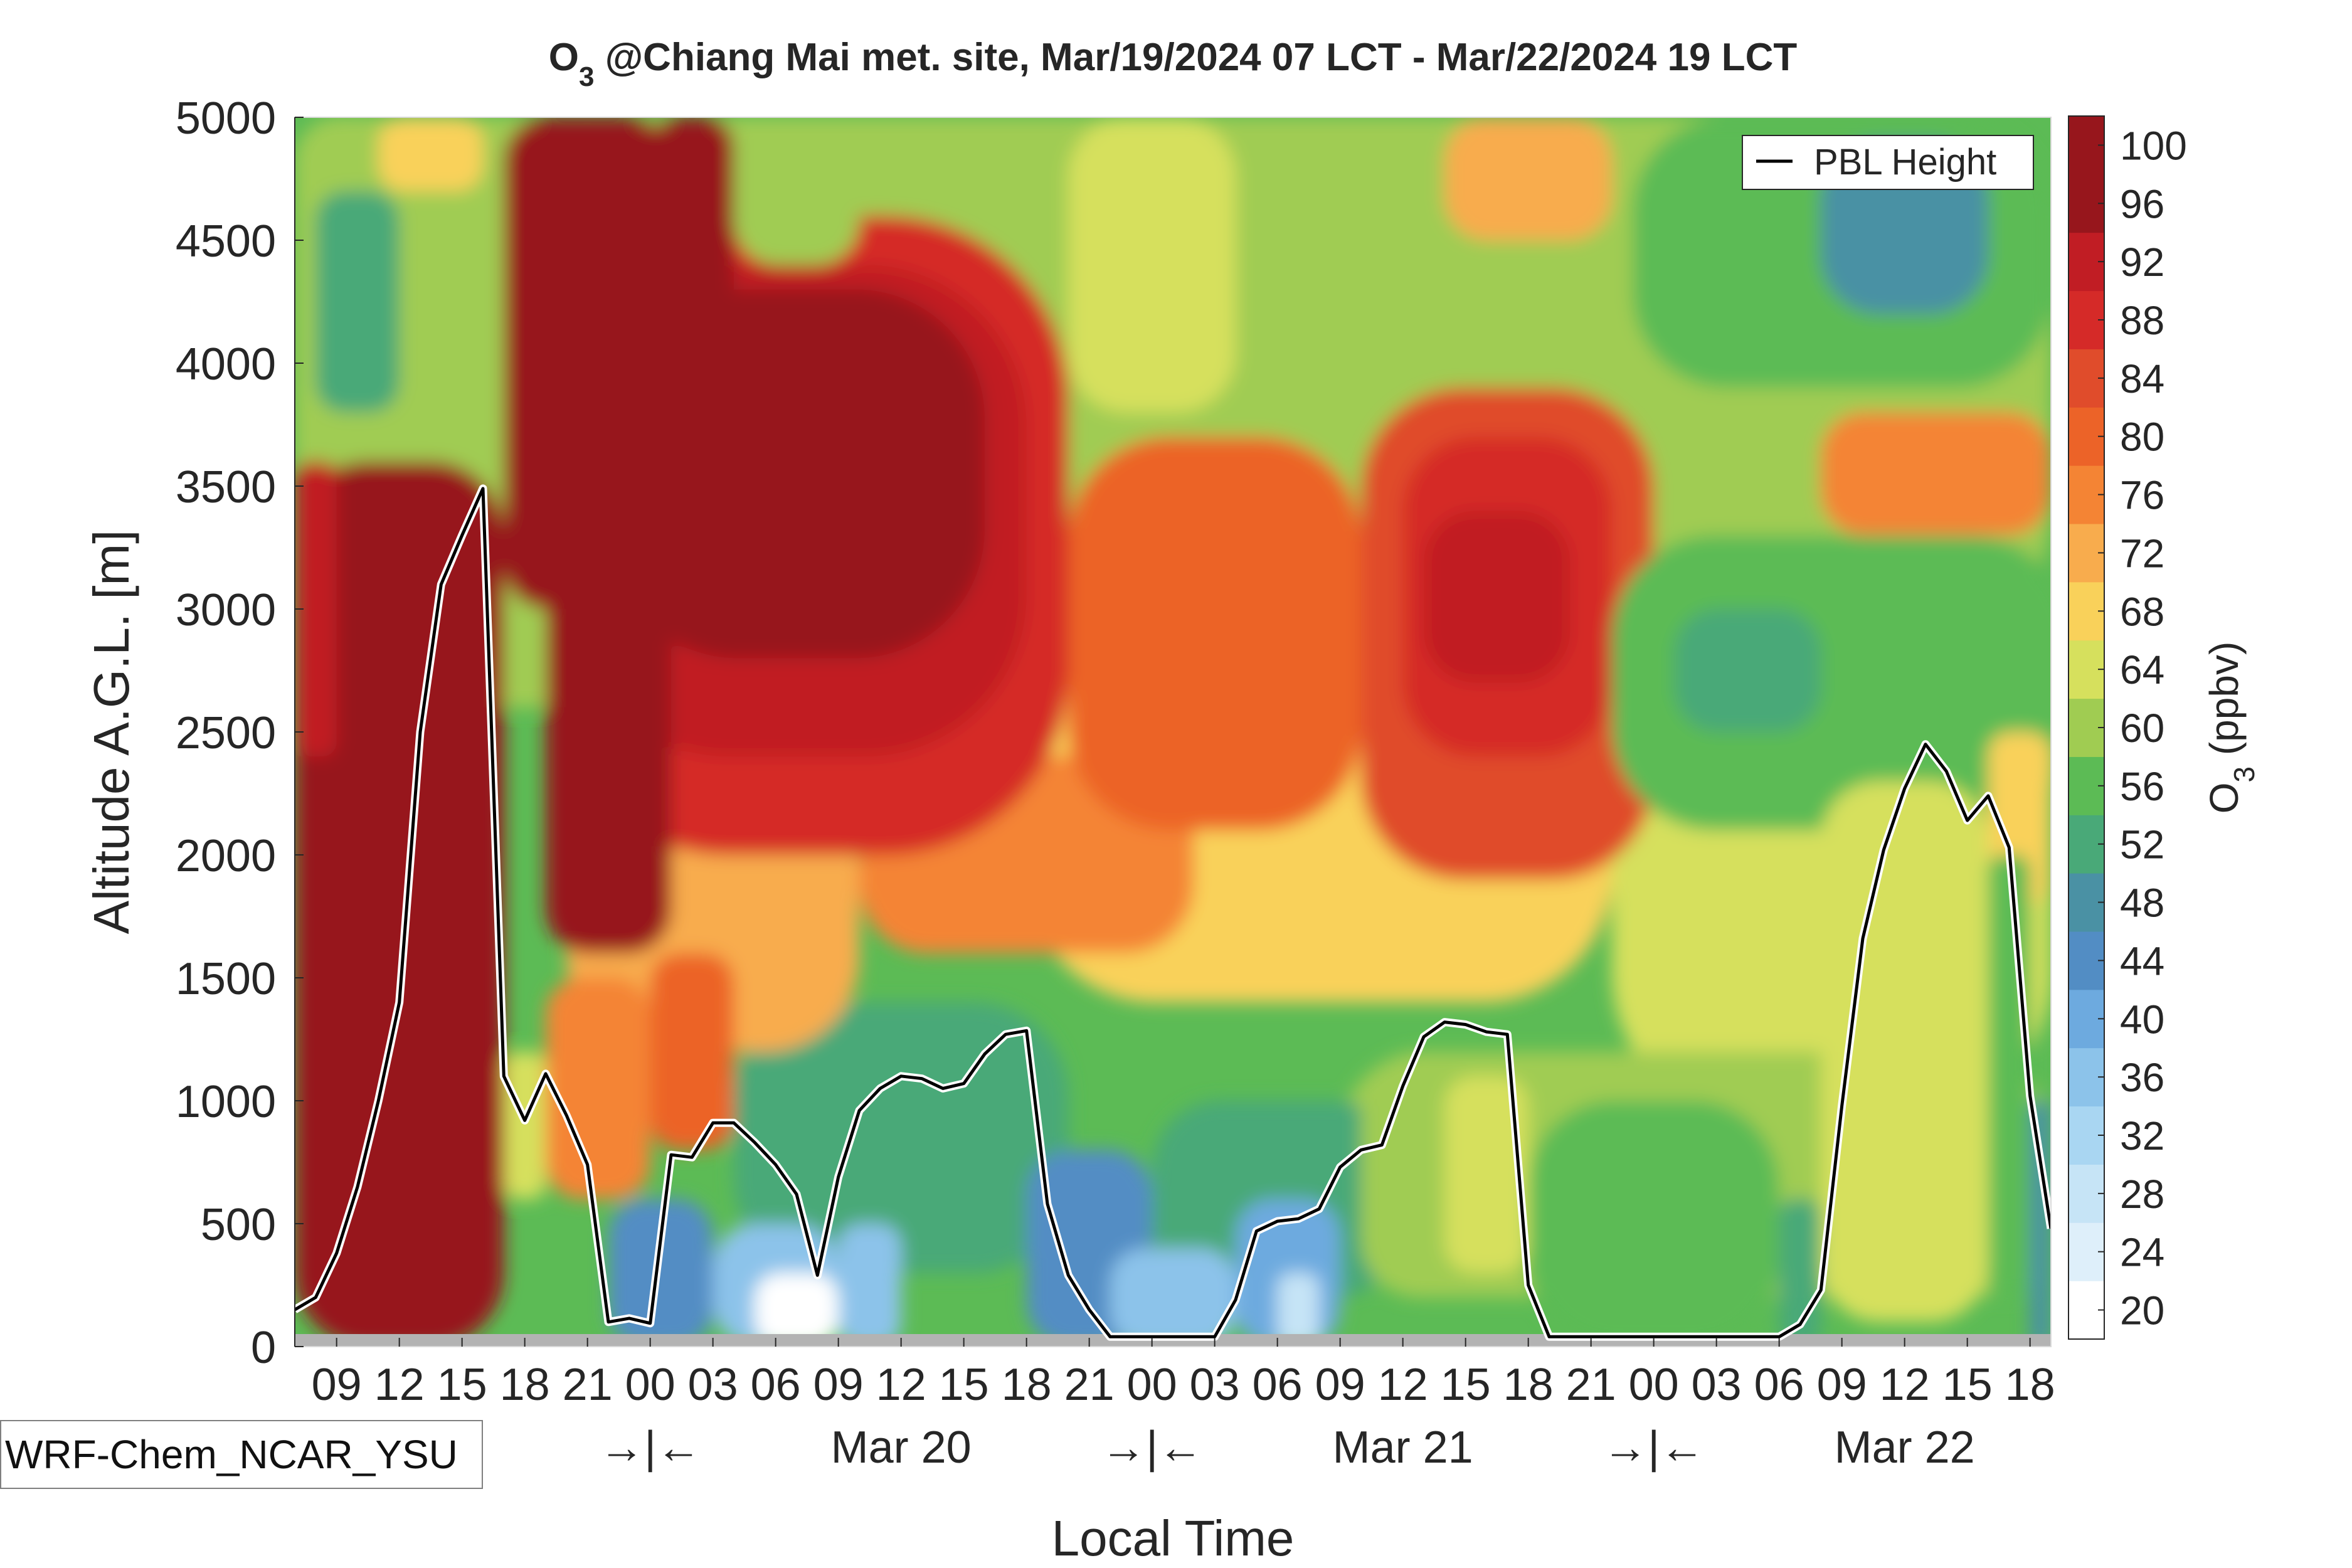 The width and height of the screenshot is (2352, 1568). I want to click on colorbar-tick-label: 52, so click(2142, 844).